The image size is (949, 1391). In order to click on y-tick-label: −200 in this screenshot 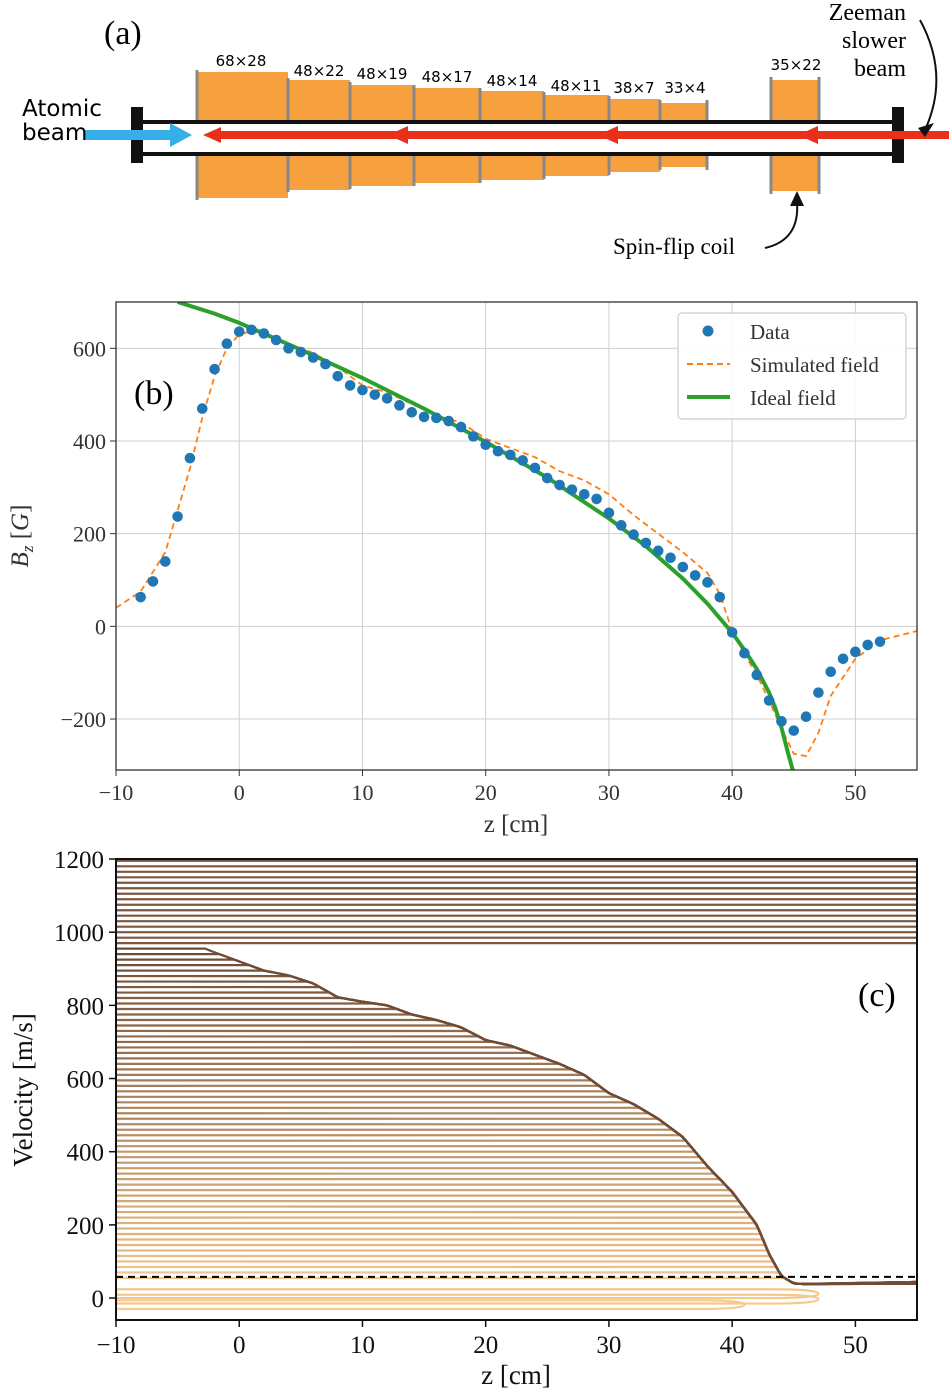, I will do `click(83, 719)`.